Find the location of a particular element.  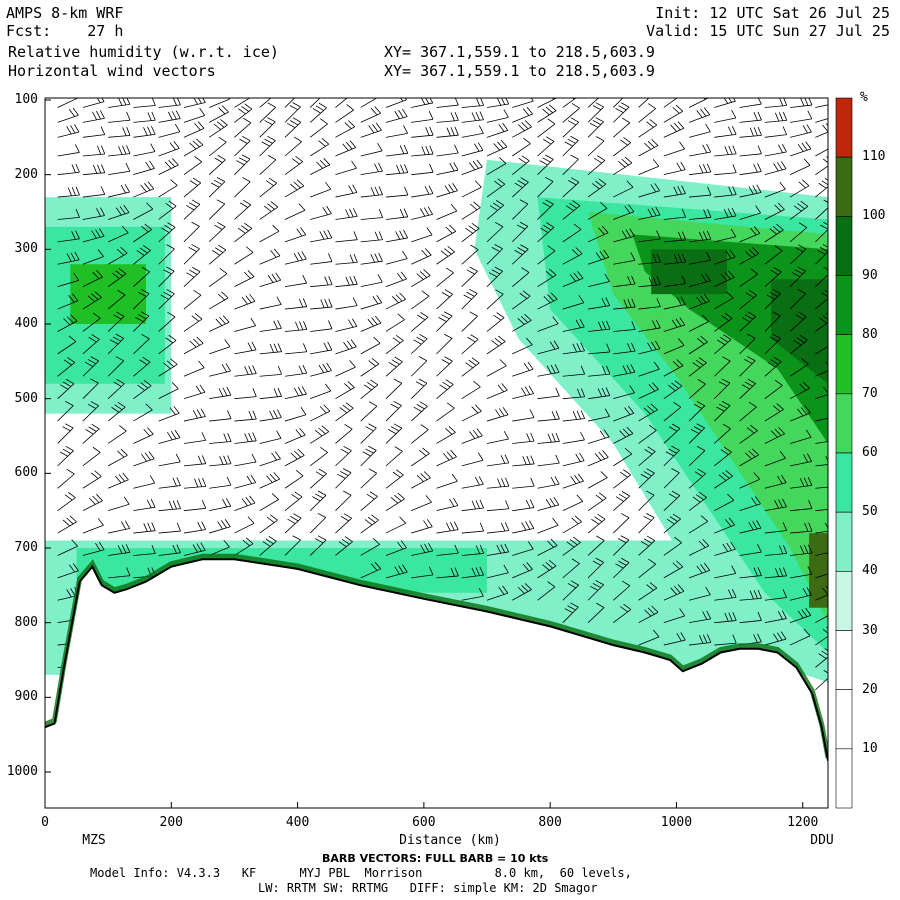

colorbar-segment is located at coordinates (844, 541).